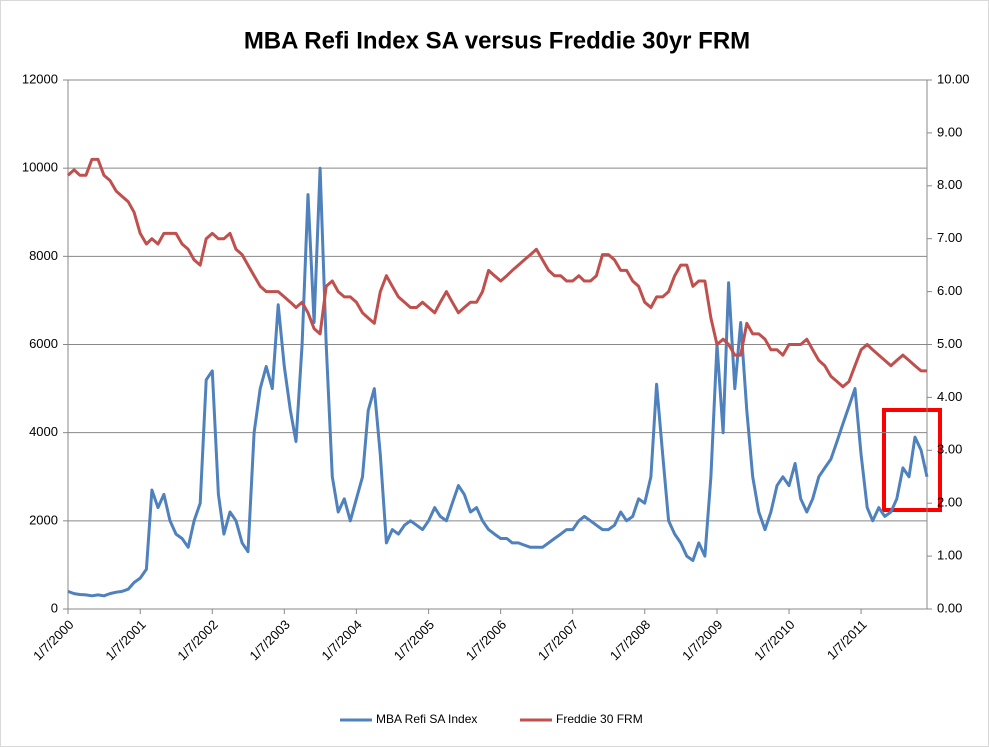 The image size is (989, 747). What do you see at coordinates (912, 460) in the screenshot?
I see `highlight-box` at bounding box center [912, 460].